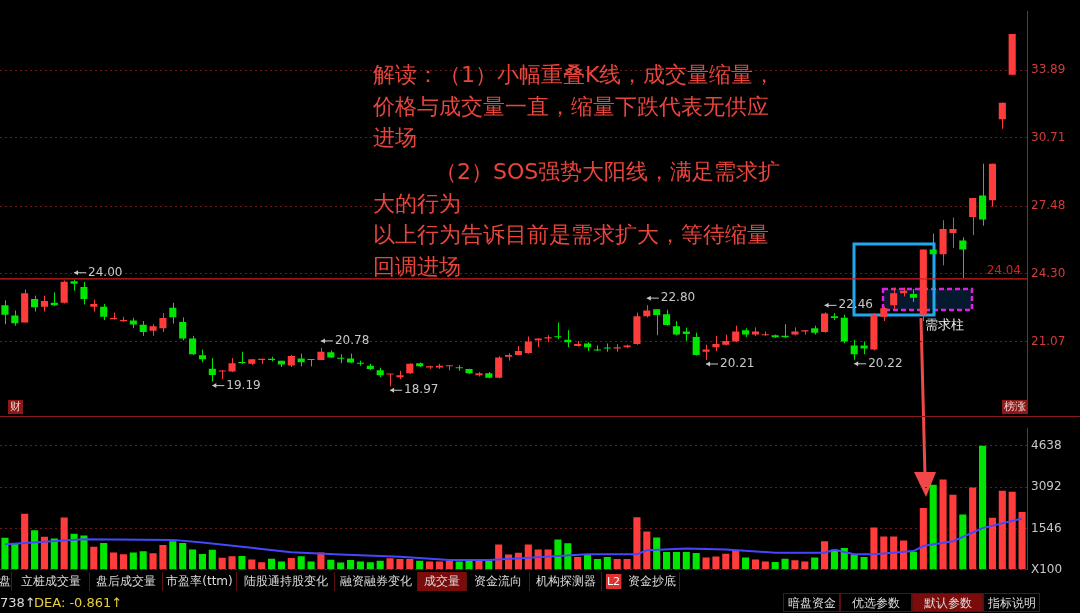 The width and height of the screenshot is (1080, 613). Describe the element at coordinates (1046, 527) in the screenshot. I see `y-tick-label: 1546` at that location.